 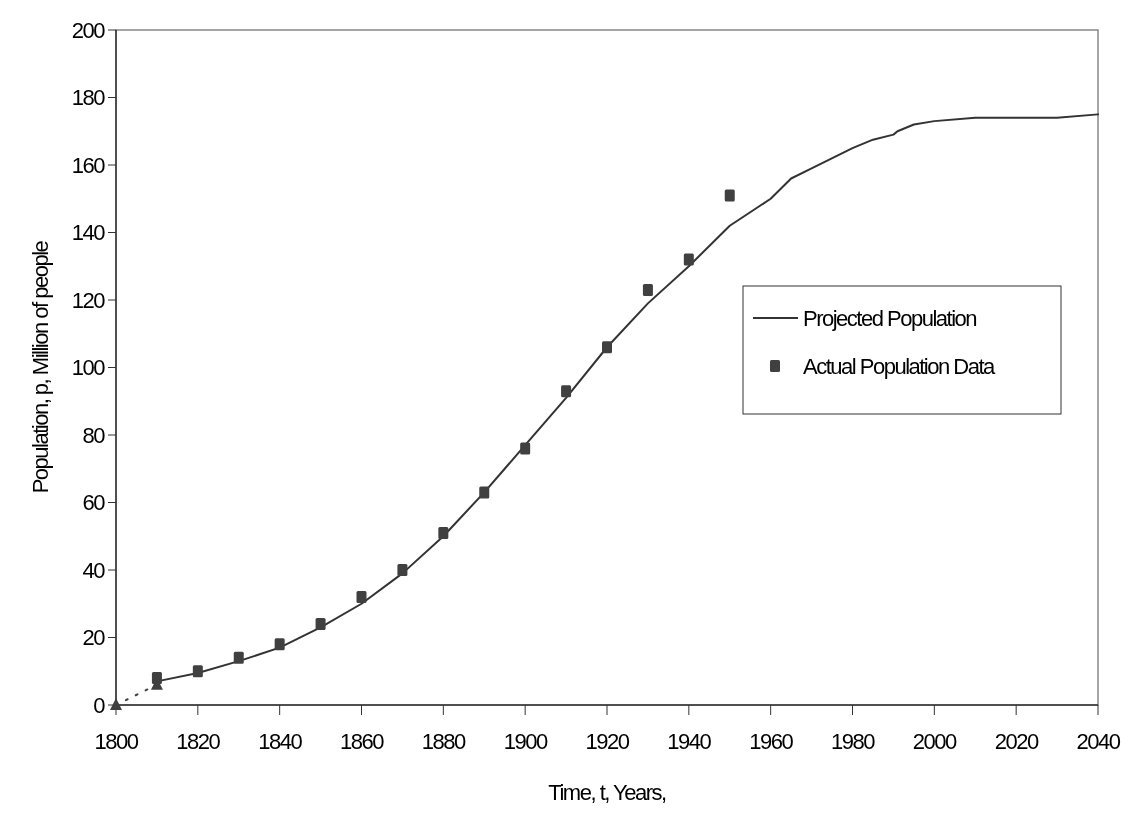 What do you see at coordinates (88, 300) in the screenshot?
I see `y-tick-label: 120` at bounding box center [88, 300].